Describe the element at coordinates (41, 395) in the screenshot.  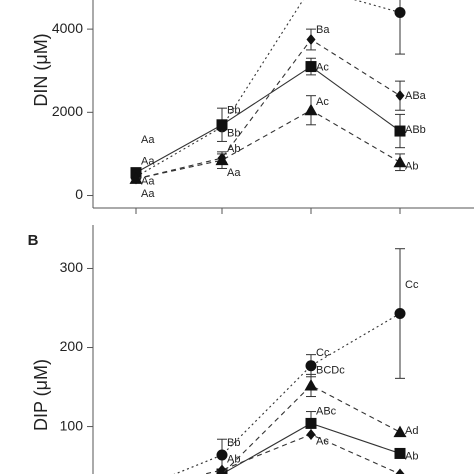
I see `panel-b-y-axis-title: DIP (μM)` at that location.